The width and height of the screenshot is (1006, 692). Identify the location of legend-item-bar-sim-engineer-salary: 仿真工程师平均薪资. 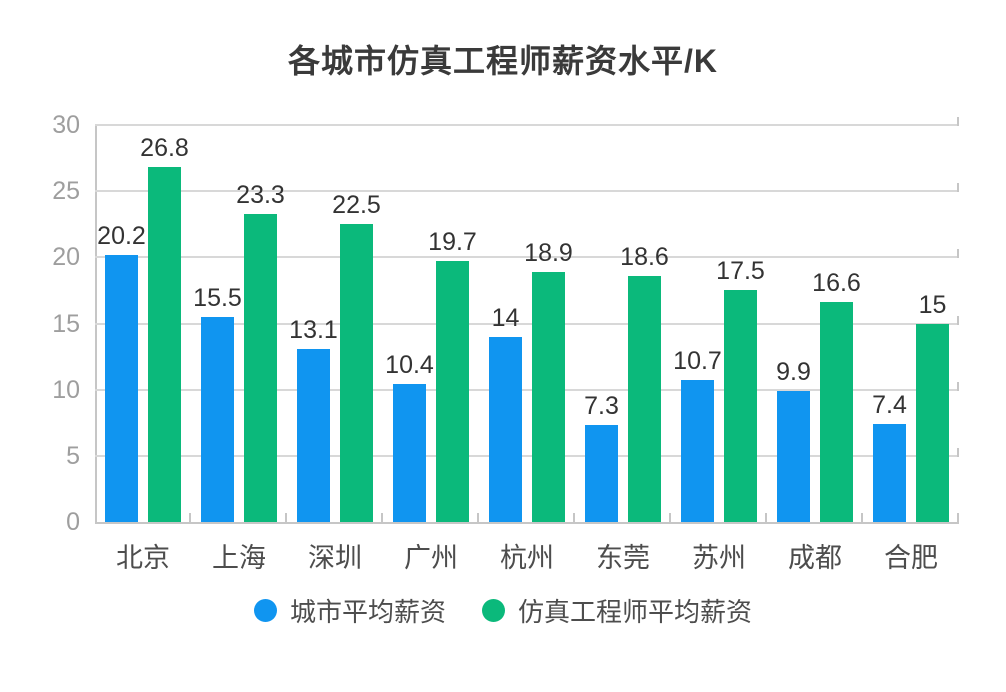
(617, 610).